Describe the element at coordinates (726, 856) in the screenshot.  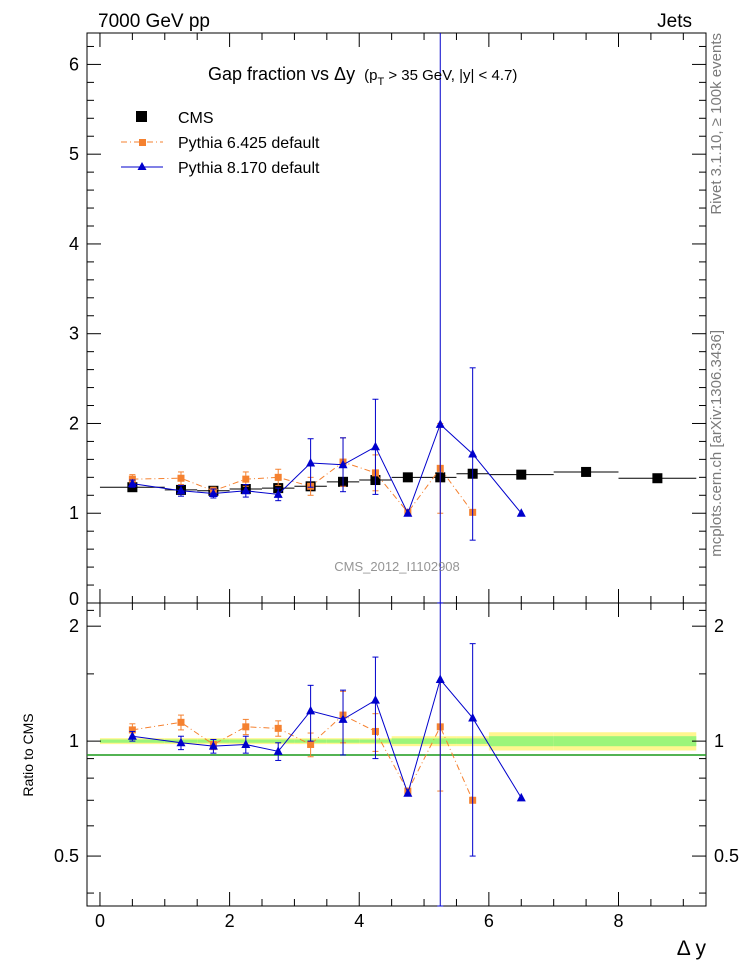
I see `ratio-tick-label-right: 0.5` at that location.